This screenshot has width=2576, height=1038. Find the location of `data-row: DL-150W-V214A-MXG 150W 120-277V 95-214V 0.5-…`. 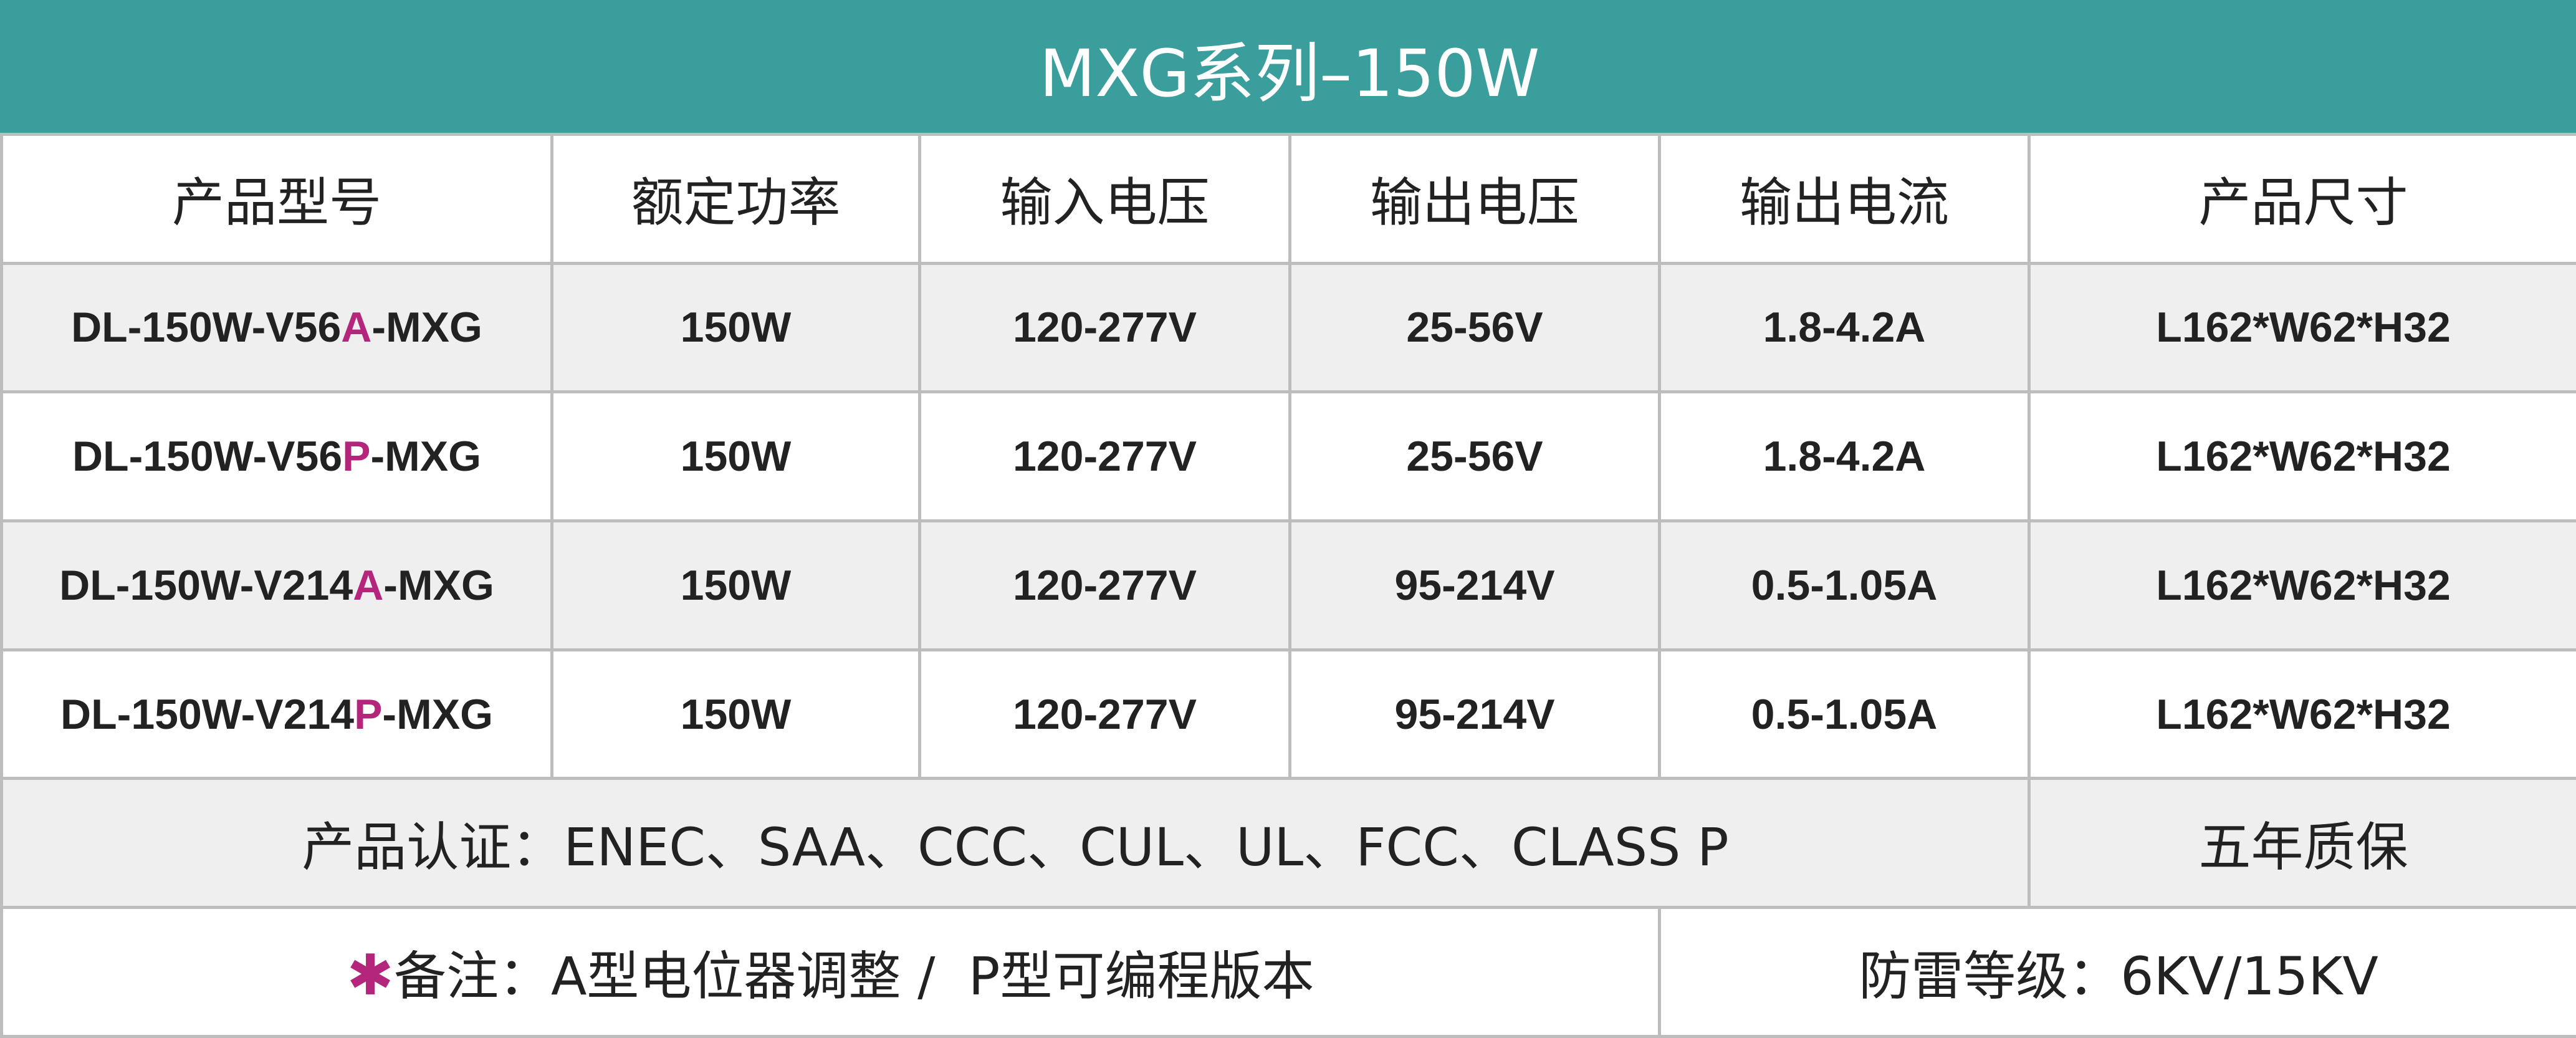

data-row: DL-150W-V214A-MXG 150W 120-277V 95-214V 0.5-… is located at coordinates (1288, 585).